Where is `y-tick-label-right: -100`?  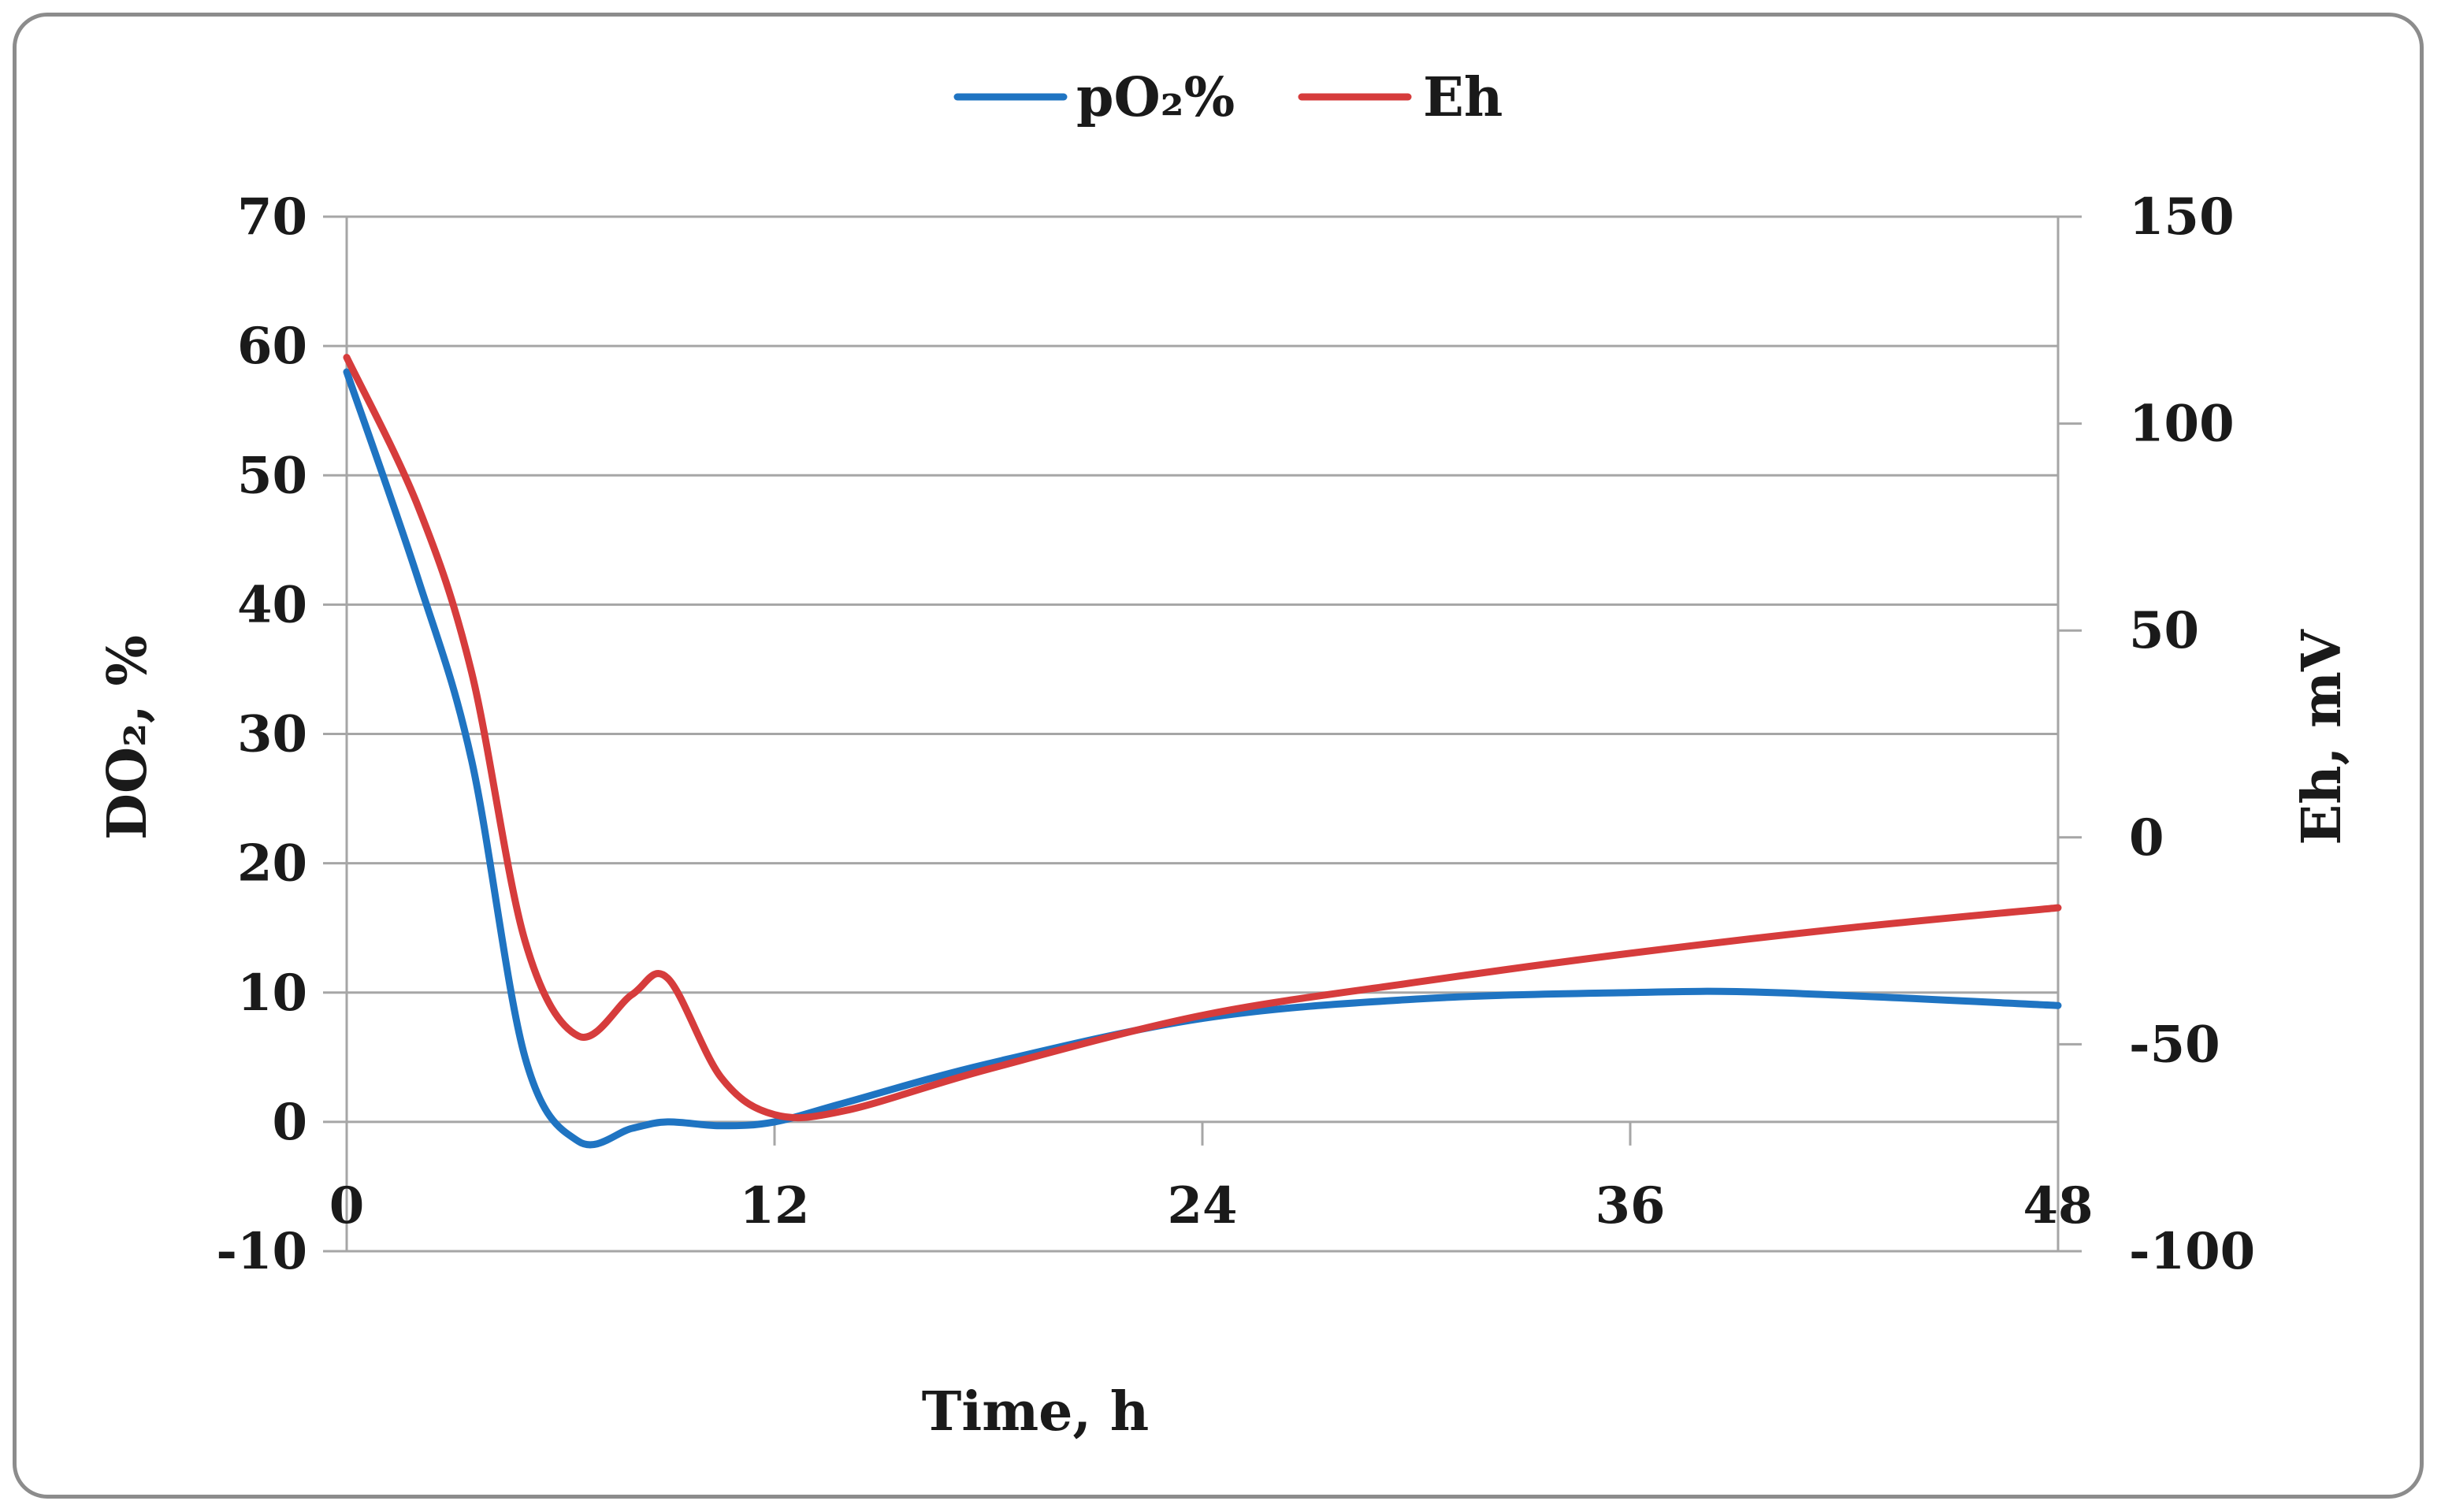
y-tick-label-right: -100 is located at coordinates (2192, 1251).